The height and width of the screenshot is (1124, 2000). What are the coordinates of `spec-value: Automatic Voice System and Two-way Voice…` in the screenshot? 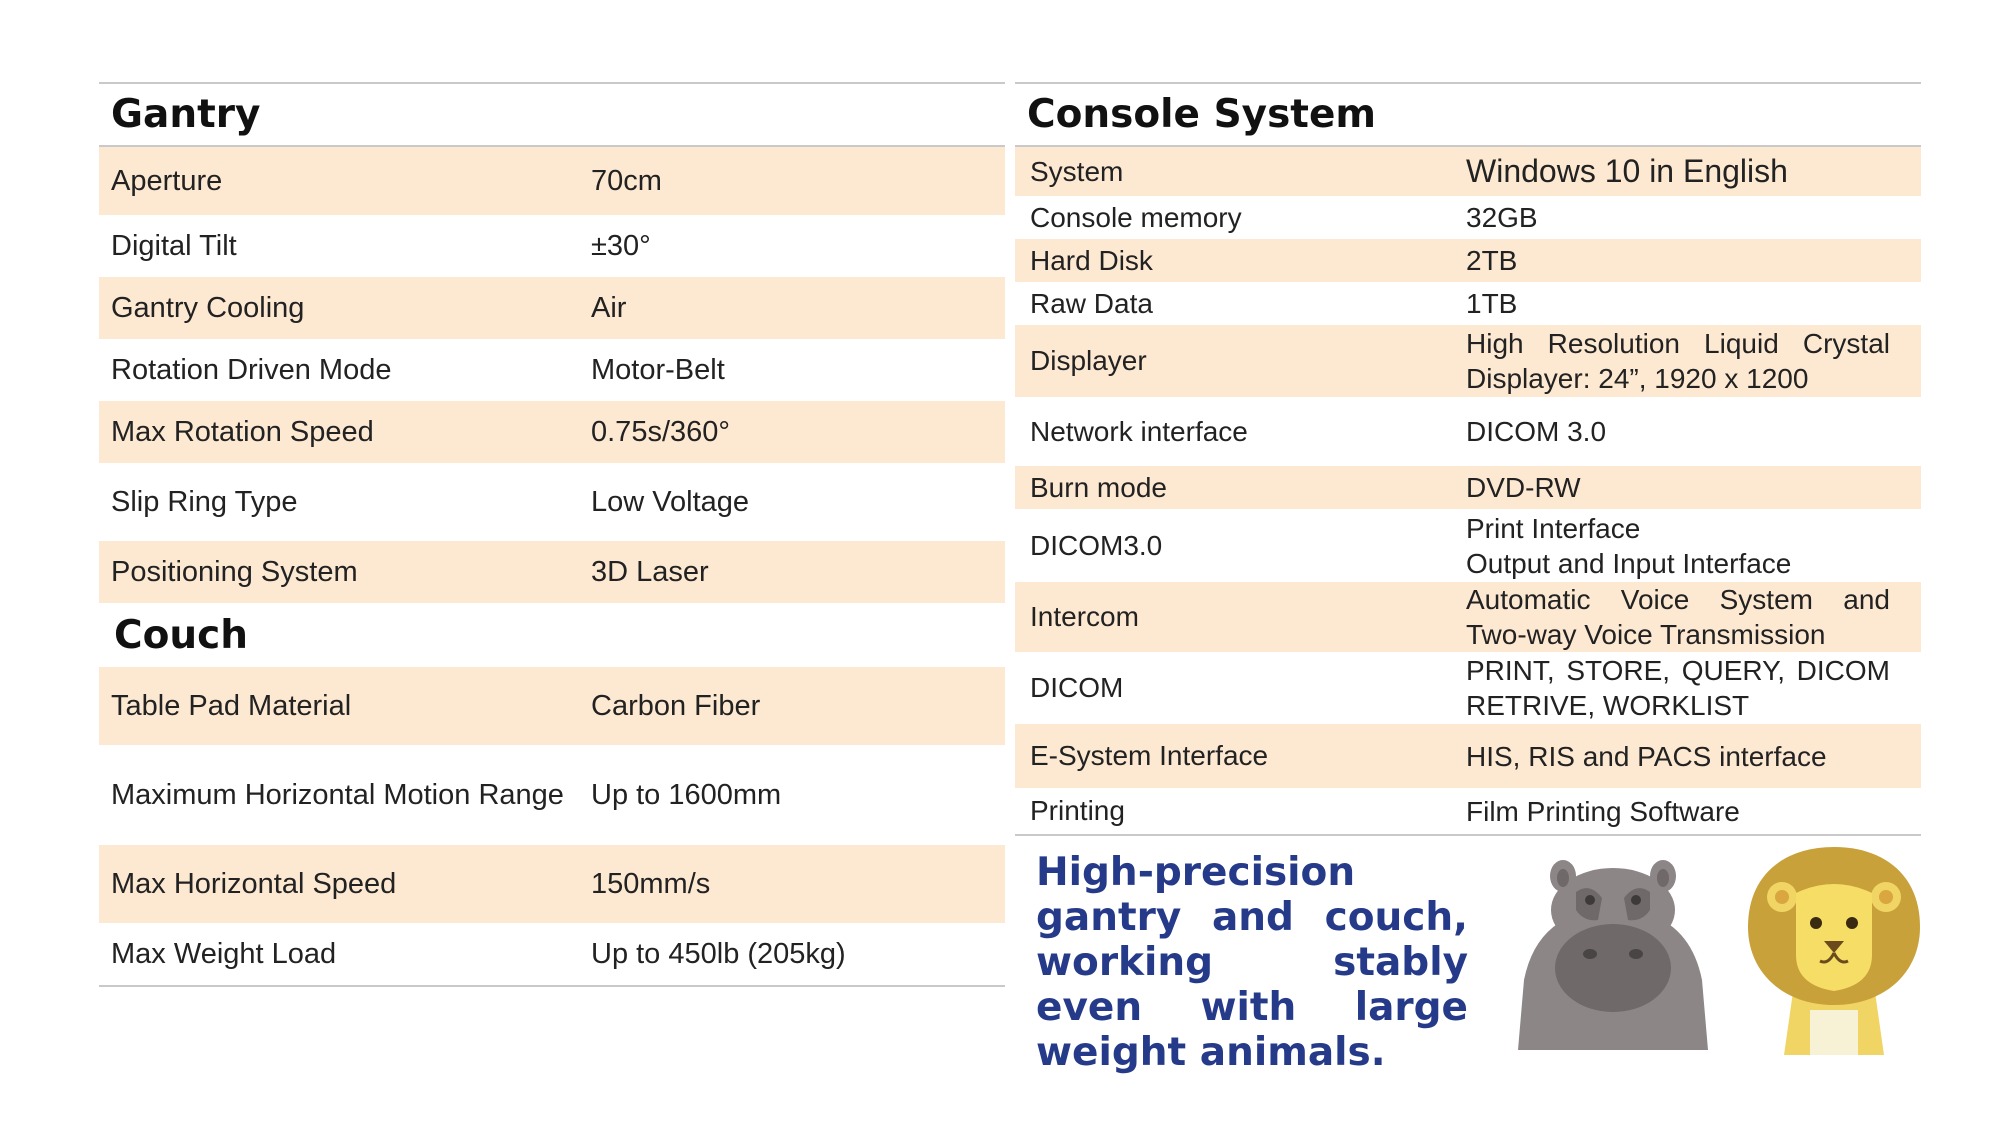 It's located at (1678, 617).